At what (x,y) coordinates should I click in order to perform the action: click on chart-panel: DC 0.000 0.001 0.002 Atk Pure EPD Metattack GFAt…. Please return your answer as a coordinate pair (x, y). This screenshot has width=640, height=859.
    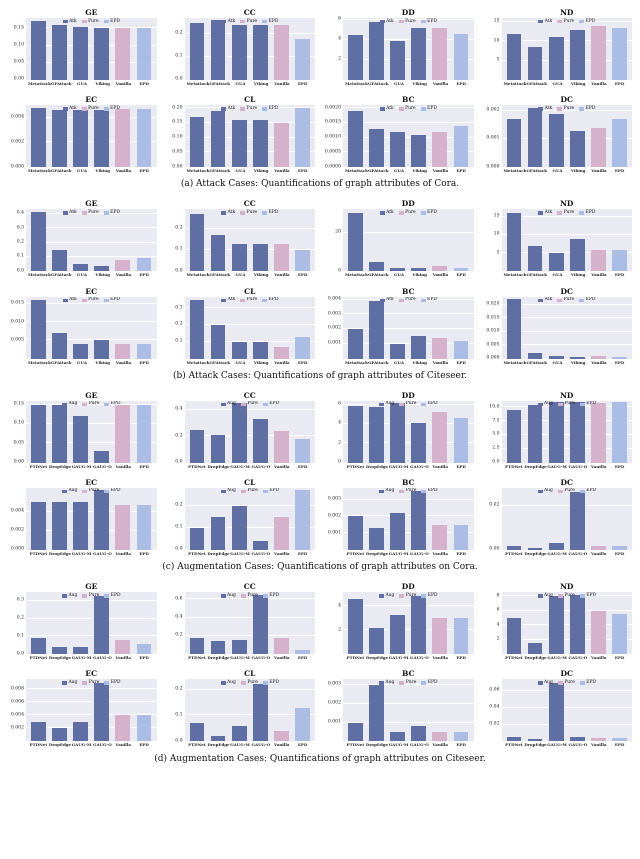
    Looking at the image, I should click on (558, 134).